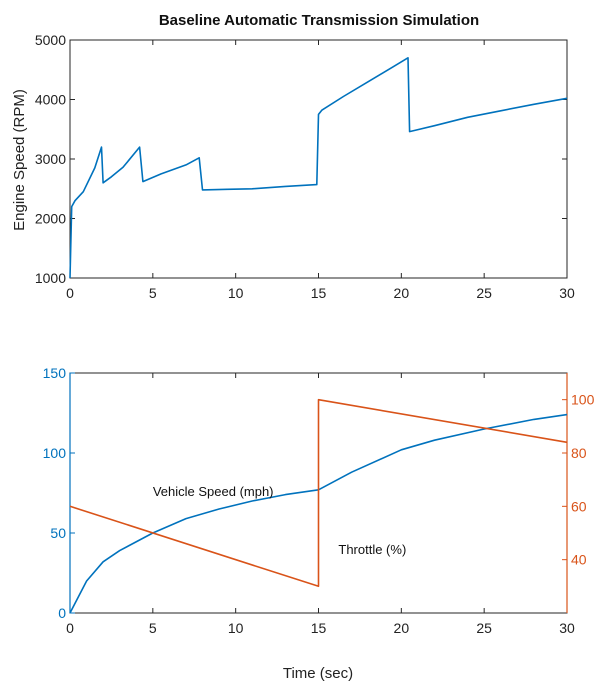 This screenshot has height=687, width=595. What do you see at coordinates (50, 40) in the screenshot?
I see `top-y-tick-label: 5000` at bounding box center [50, 40].